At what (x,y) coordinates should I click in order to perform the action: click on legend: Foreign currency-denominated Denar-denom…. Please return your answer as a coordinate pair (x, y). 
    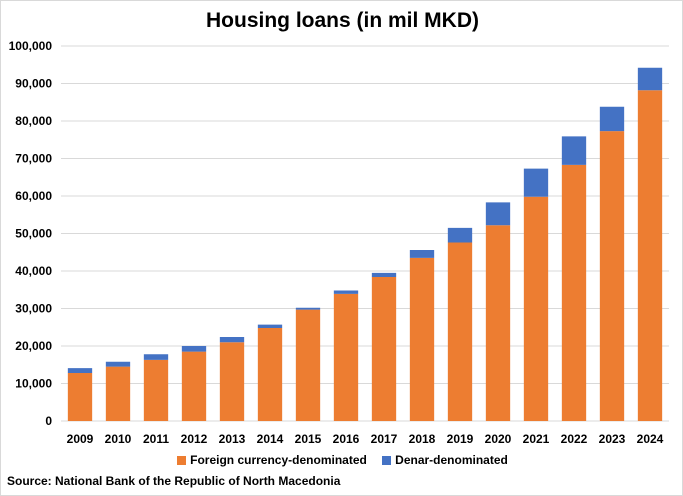
    Looking at the image, I should click on (342, 460).